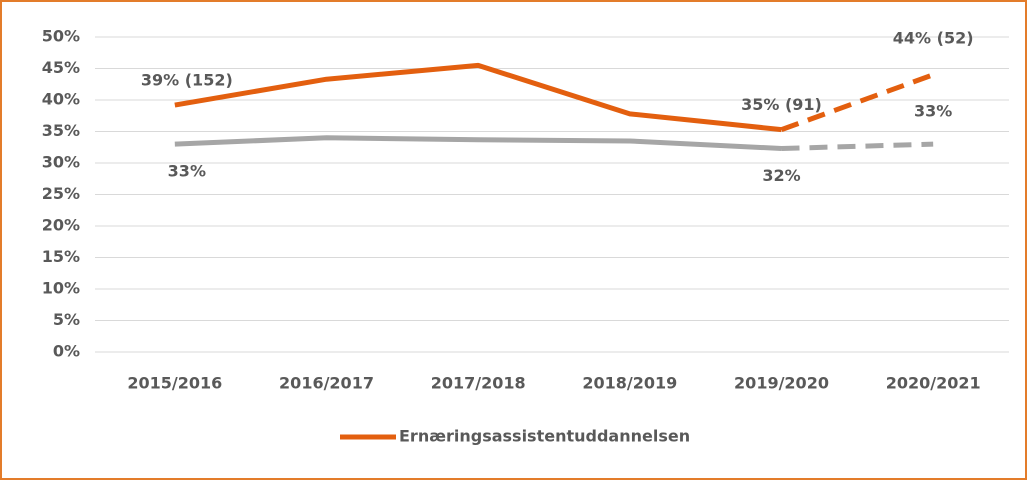 The width and height of the screenshot is (1027, 480). What do you see at coordinates (66, 319) in the screenshot?
I see `y-tick-label: 5%` at bounding box center [66, 319].